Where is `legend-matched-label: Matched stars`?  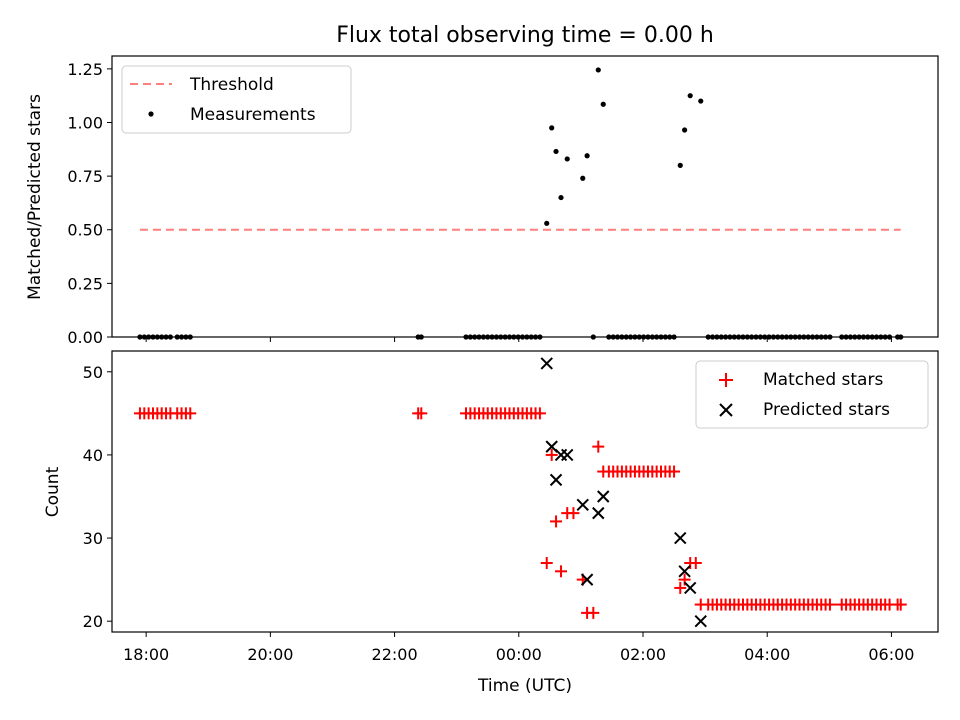 legend-matched-label: Matched stars is located at coordinates (823, 380).